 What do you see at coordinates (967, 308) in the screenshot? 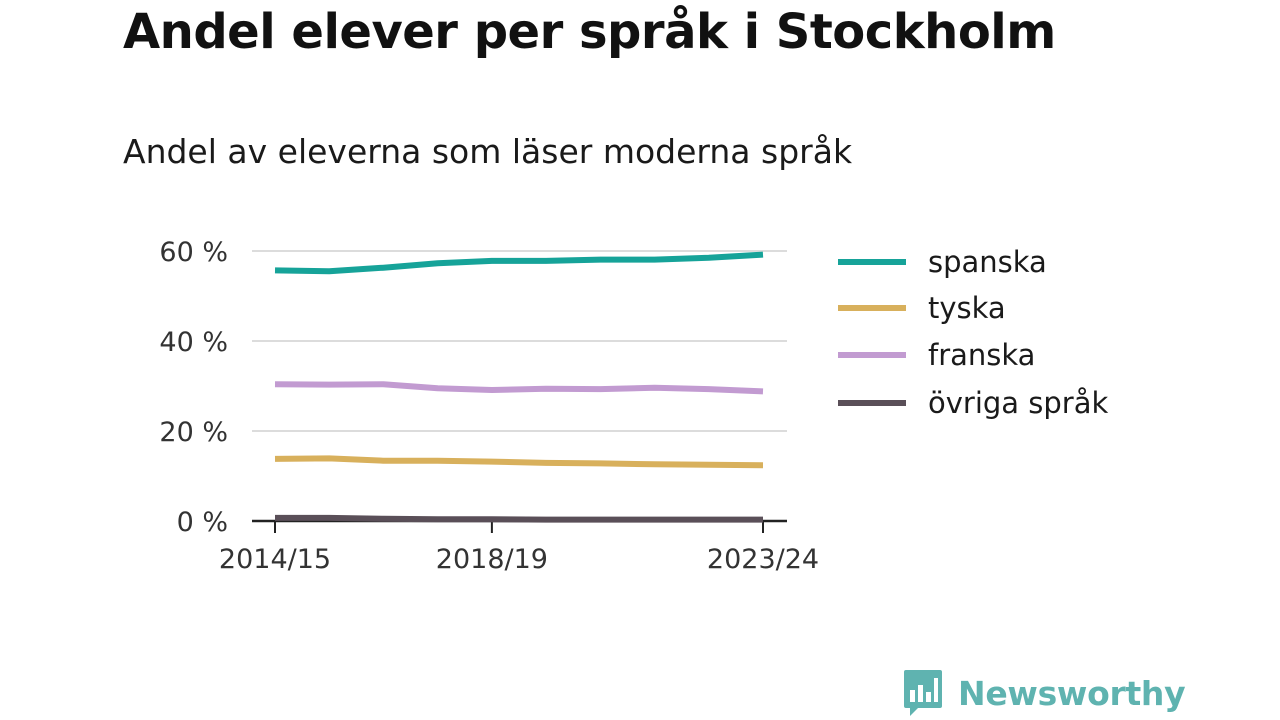
I see `legend-label: tyska` at bounding box center [967, 308].